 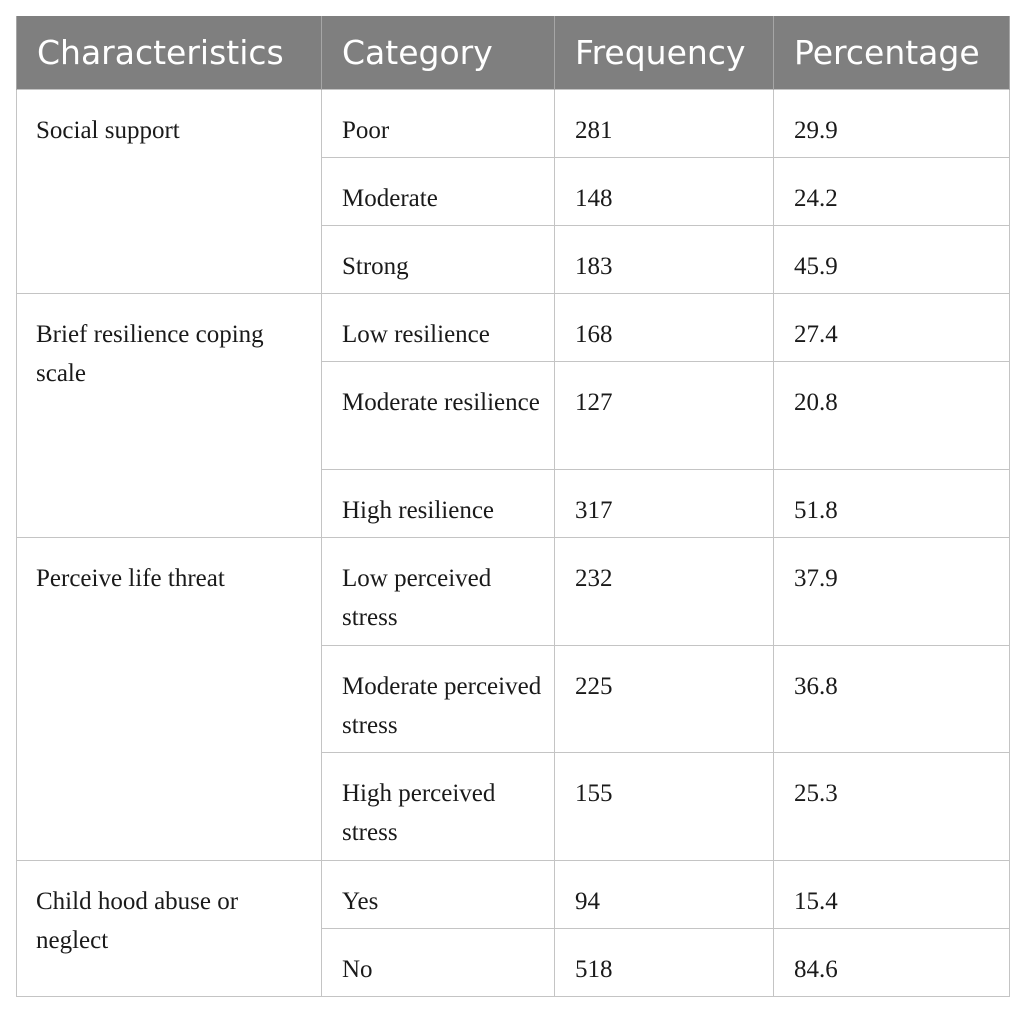 What do you see at coordinates (438, 806) in the screenshot?
I see `category-cell: High perceived stress` at bounding box center [438, 806].